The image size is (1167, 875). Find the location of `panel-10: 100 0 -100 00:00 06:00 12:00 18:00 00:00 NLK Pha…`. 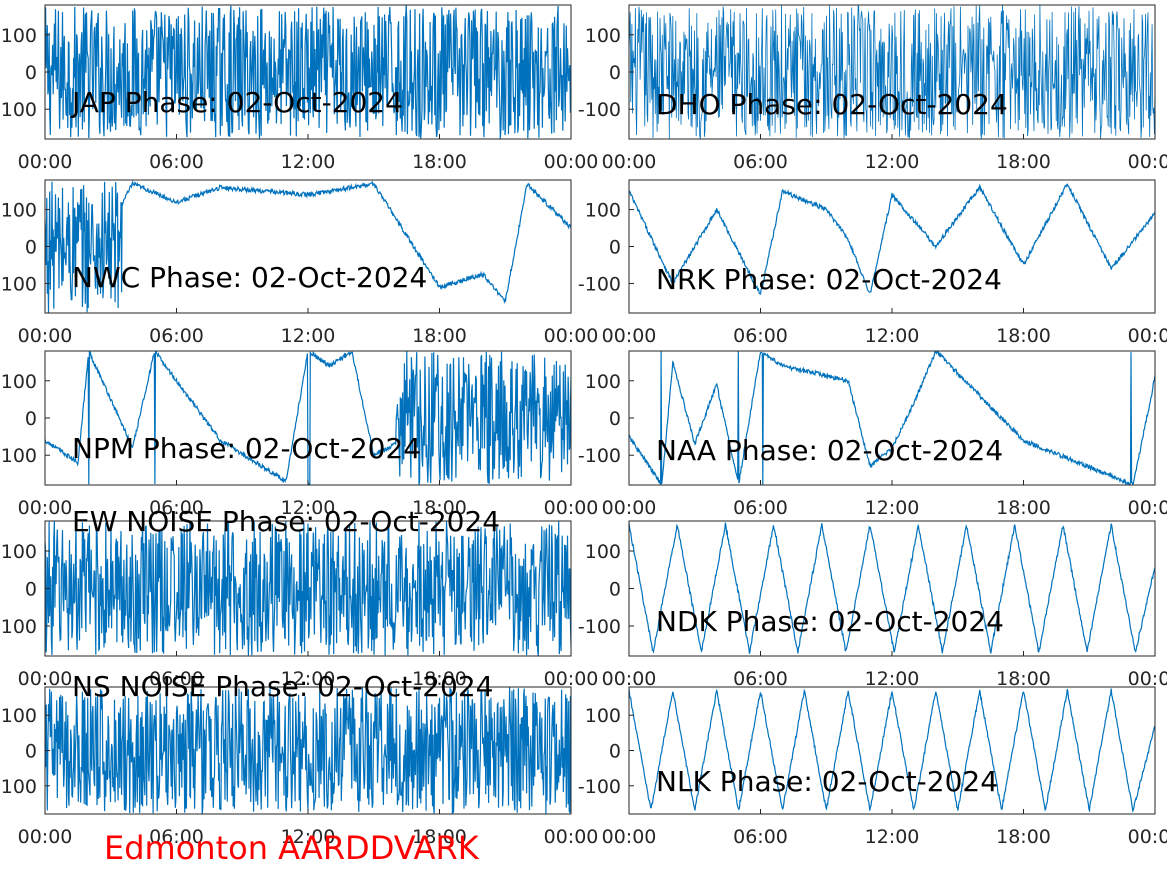

panel-10: 100 0 -100 00:00 06:00 12:00 18:00 00:00 NLK Pha… is located at coordinates (872, 767).